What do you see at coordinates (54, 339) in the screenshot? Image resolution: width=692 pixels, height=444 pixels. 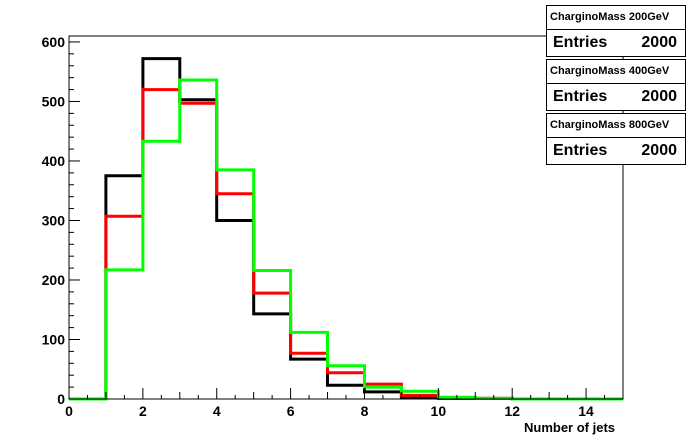 I see `y-tick-label: 100` at bounding box center [54, 339].